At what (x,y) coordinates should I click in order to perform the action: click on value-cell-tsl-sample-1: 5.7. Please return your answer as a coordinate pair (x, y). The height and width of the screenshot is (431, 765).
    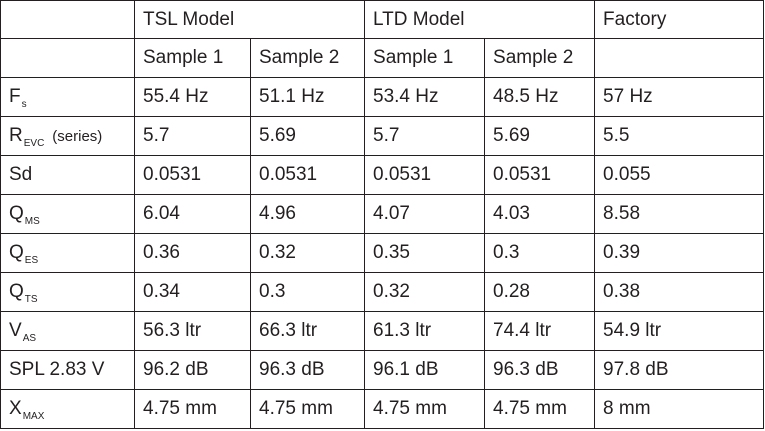
    Looking at the image, I should click on (192, 136).